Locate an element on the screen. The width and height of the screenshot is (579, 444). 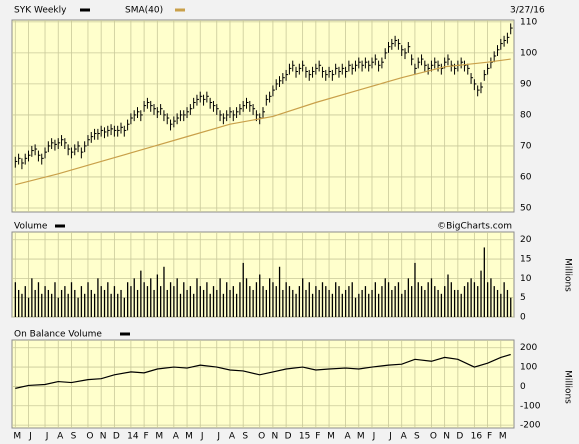
axis-label: Millions is located at coordinates (568, 275).